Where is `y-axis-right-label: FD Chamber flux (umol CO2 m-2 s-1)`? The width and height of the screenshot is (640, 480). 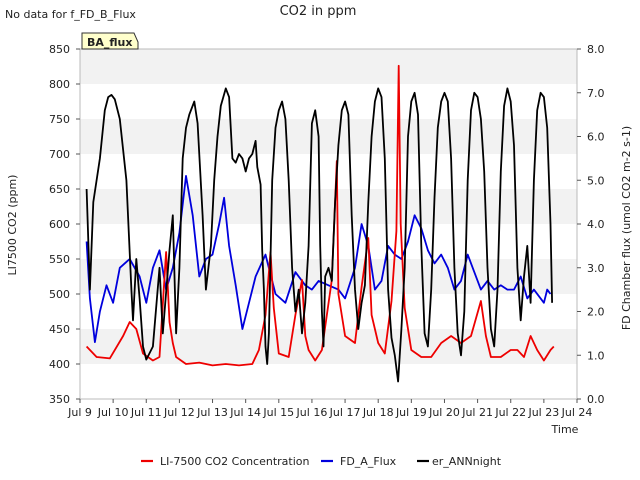
y-axis-right-label: FD Chamber flux (umol CO2 m-2 s-1) is located at coordinates (626, 228).